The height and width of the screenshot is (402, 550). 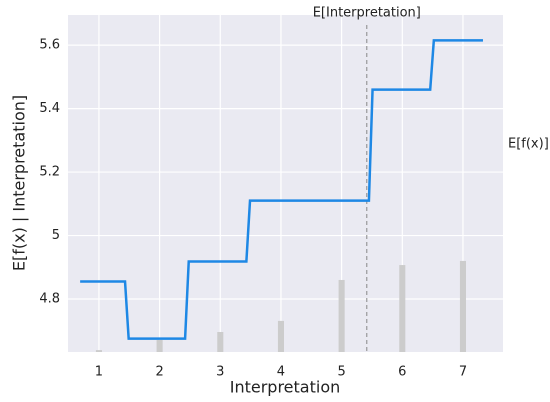 What do you see at coordinates (220, 372) in the screenshot?
I see `x-tick-label: 3` at bounding box center [220, 372].